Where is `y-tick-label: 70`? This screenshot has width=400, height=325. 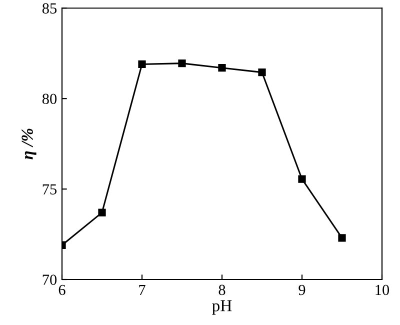
y-tick-label: 70 is located at coordinates (49, 279).